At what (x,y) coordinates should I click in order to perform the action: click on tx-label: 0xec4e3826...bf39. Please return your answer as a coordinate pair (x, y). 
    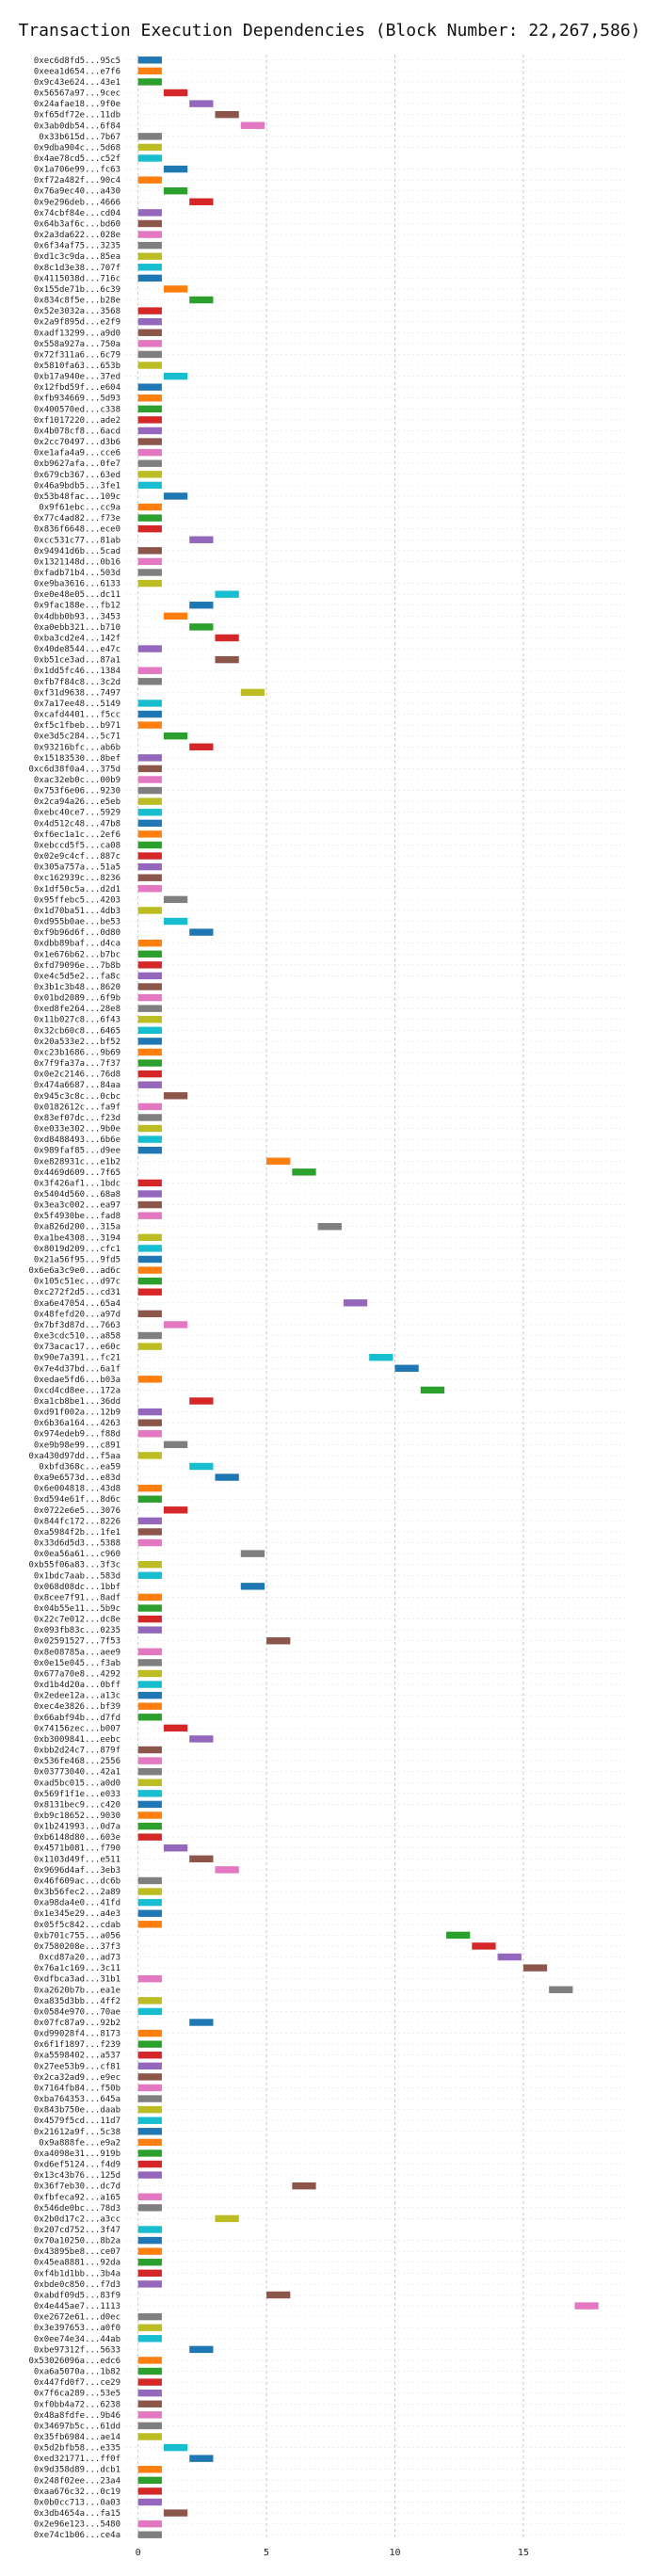
    Looking at the image, I should click on (77, 1707).